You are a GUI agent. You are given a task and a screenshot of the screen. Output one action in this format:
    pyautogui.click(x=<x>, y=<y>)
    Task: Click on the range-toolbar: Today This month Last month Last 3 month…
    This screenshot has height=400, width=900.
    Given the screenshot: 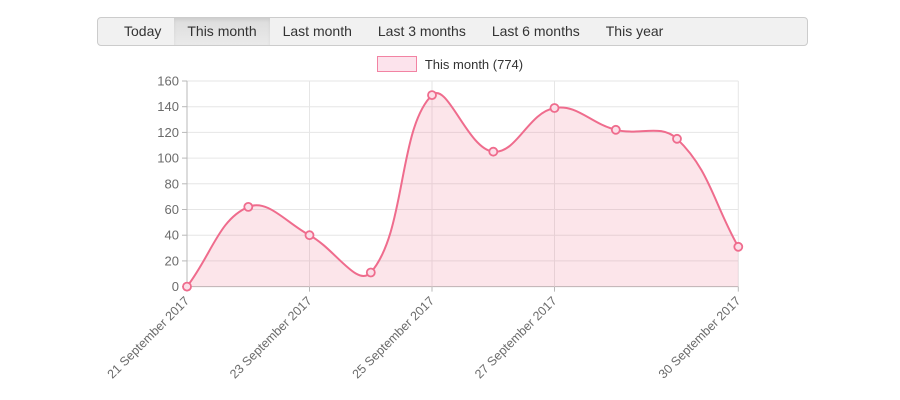 What is the action you would take?
    pyautogui.click(x=452, y=31)
    